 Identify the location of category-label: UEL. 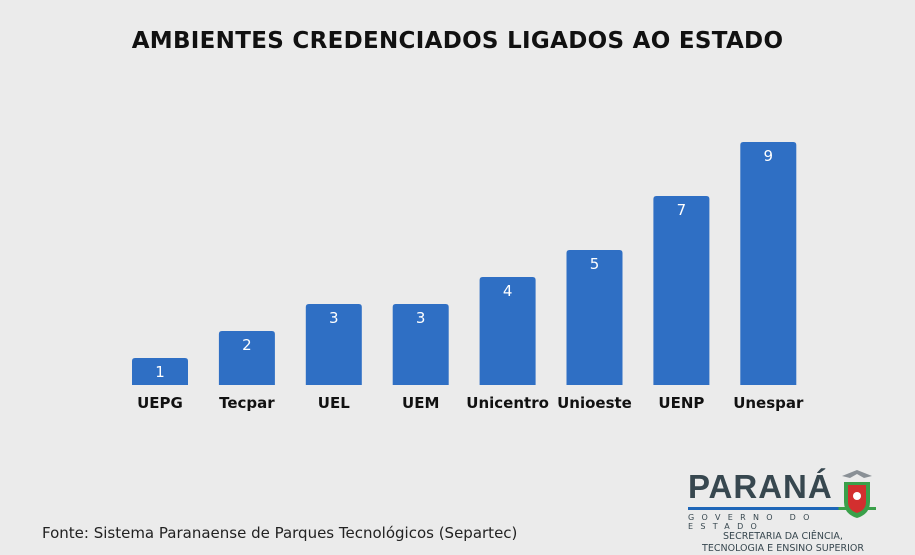
(334, 403).